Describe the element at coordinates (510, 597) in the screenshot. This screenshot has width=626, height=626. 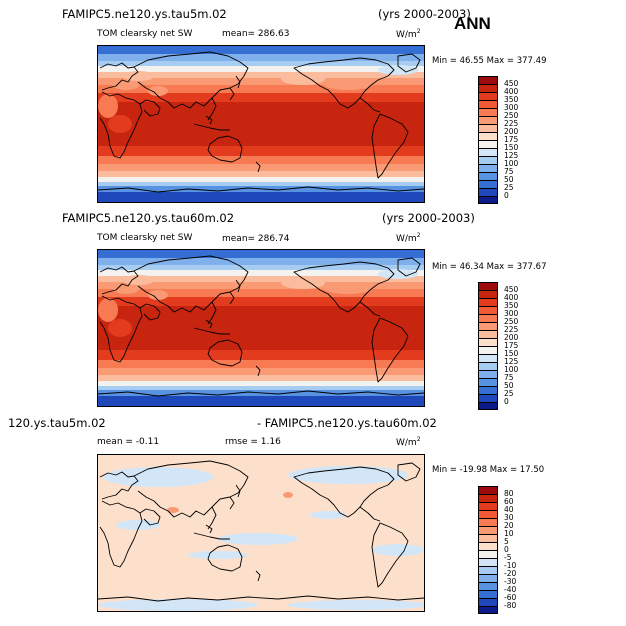
I see `colorbar-label: -60` at that location.